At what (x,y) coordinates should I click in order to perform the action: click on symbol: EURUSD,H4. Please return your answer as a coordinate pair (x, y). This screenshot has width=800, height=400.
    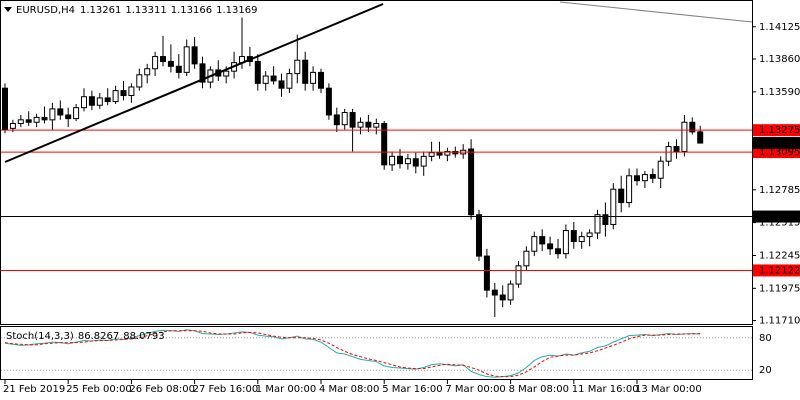
    Looking at the image, I should click on (45, 10).